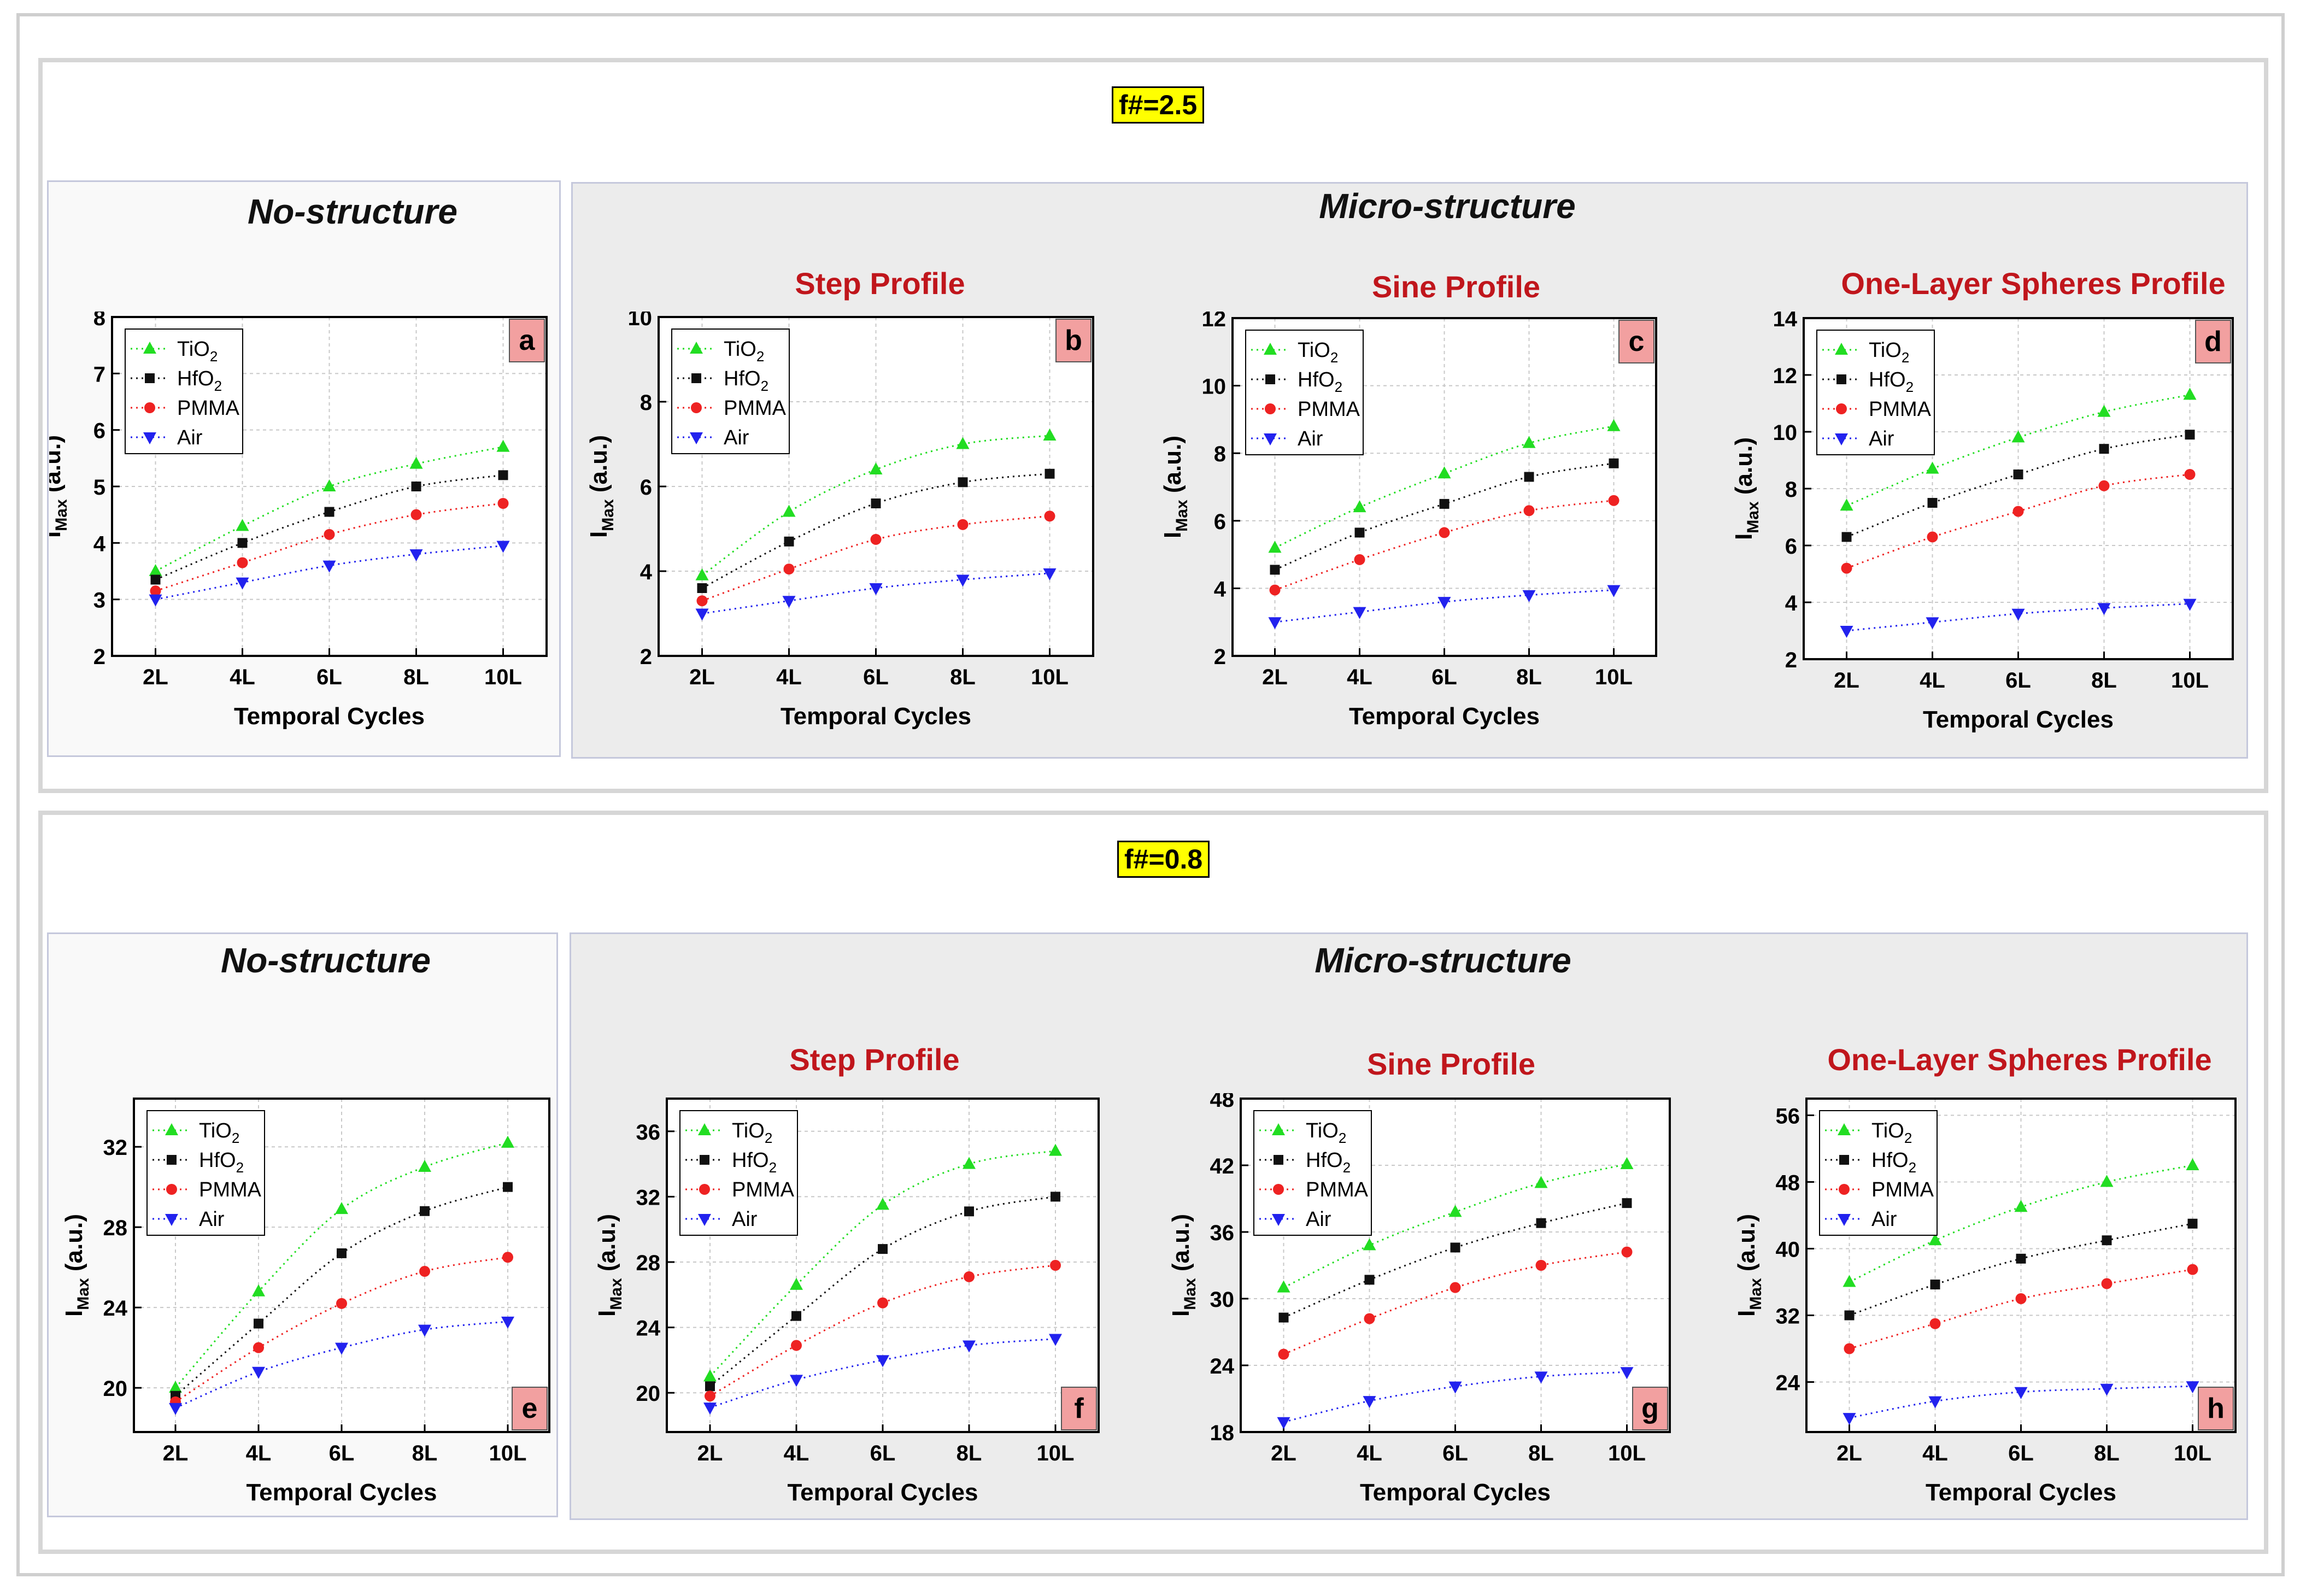 The image size is (2306, 1596). I want to click on legend-label-air: Air, so click(1884, 1219).